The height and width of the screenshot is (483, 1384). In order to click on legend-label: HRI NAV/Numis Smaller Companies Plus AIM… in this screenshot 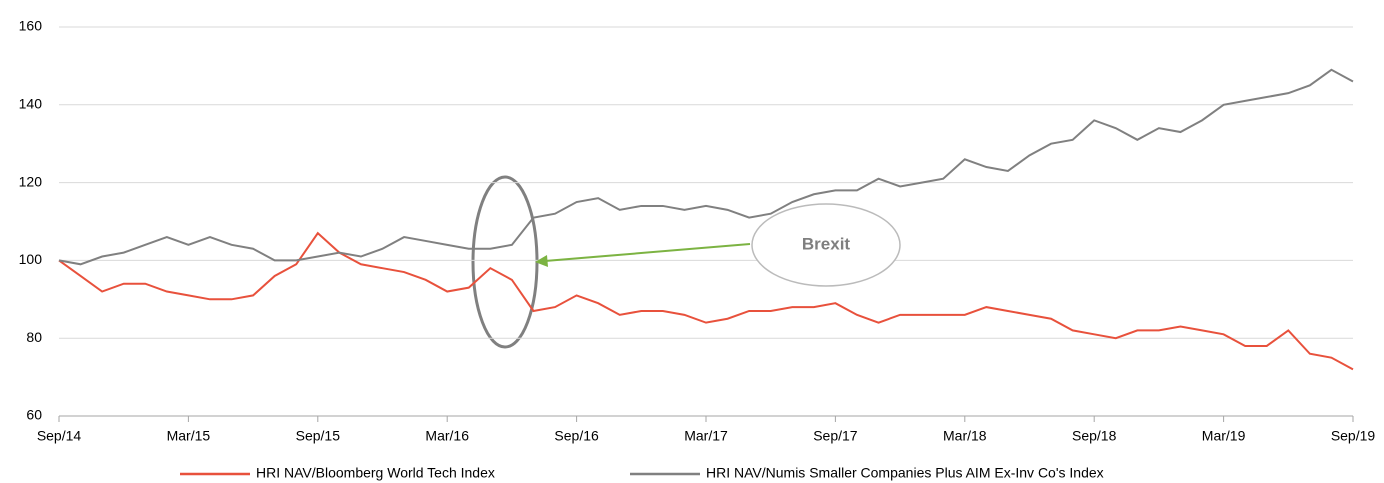, I will do `click(905, 473)`.